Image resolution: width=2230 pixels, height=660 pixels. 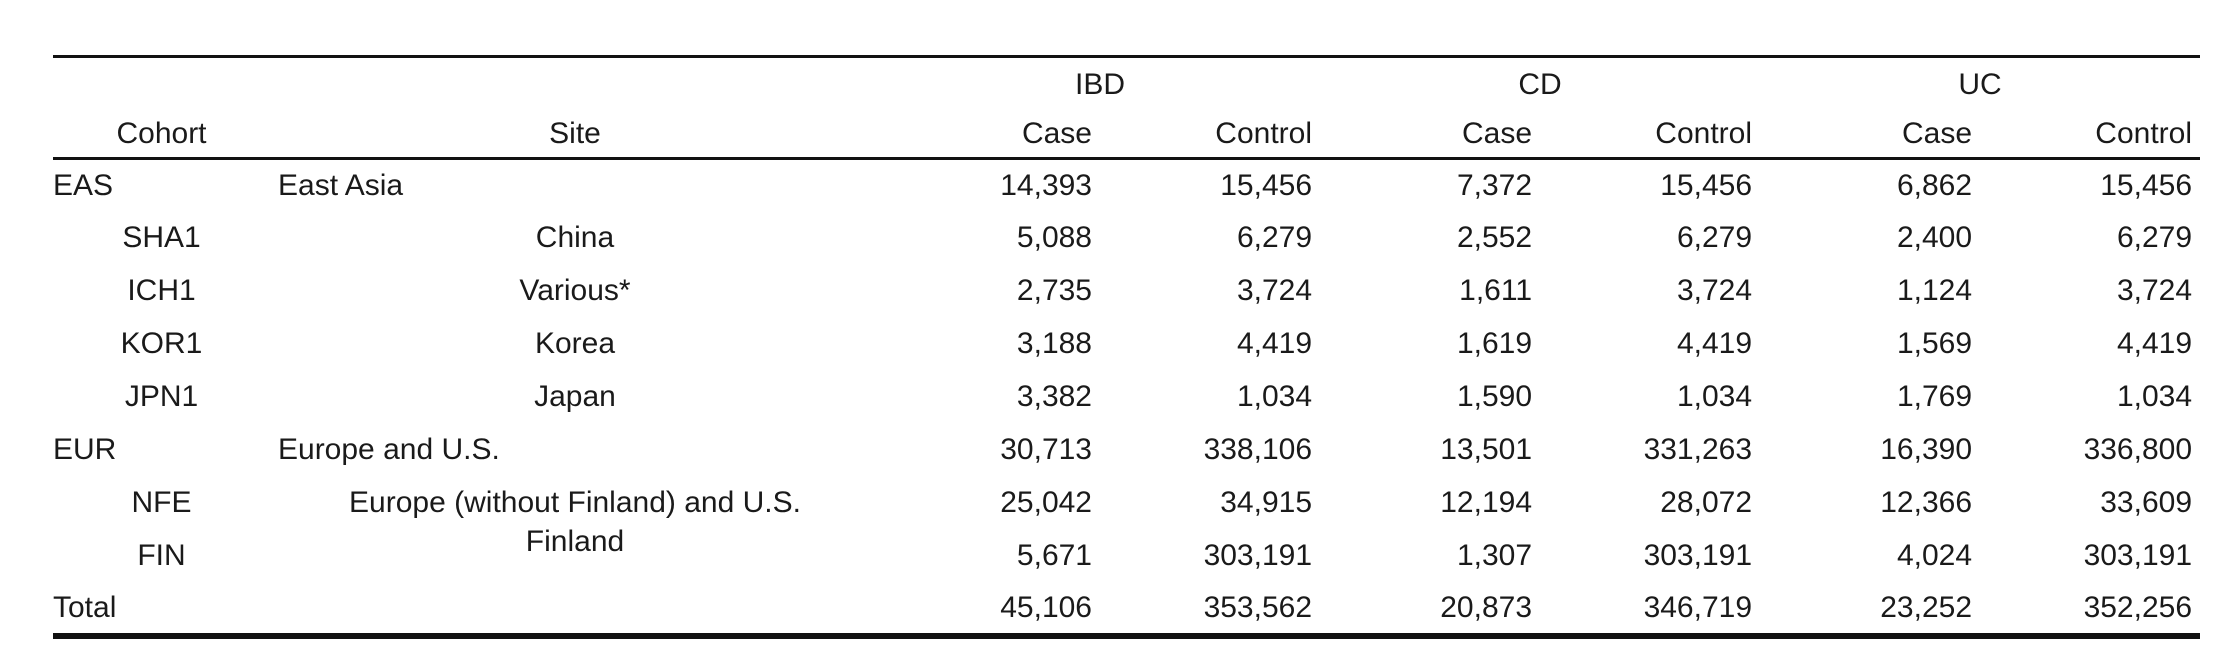 I want to click on cd-case-cell: 20,873, so click(x=1486, y=607).